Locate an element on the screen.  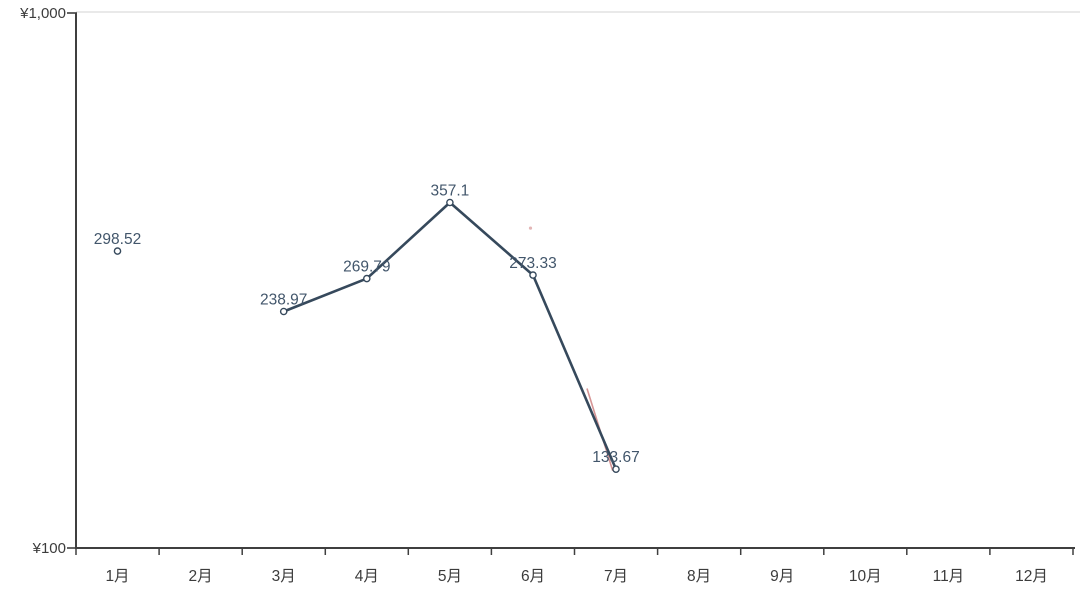
data-point-label: 298.52 is located at coordinates (117, 239).